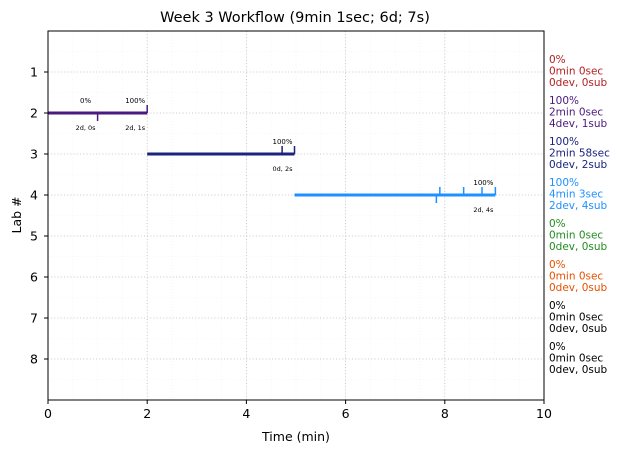 The height and width of the screenshot is (453, 623). I want to click on event-count-label: 2d, 0s, so click(86, 128).